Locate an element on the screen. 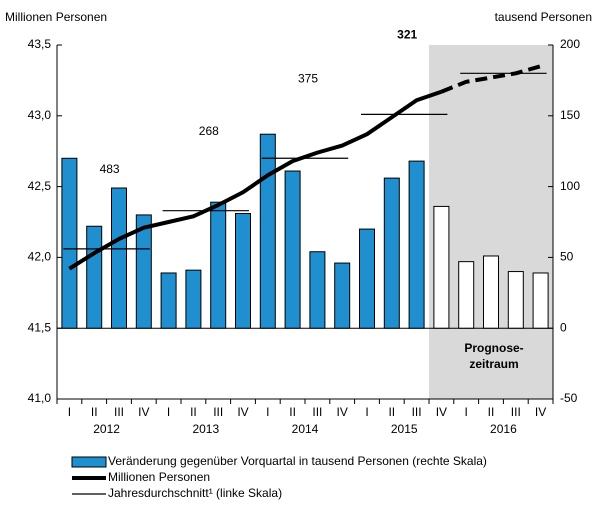 This screenshot has height=513, width=596. forecast-label: Prognose- is located at coordinates (493, 348).